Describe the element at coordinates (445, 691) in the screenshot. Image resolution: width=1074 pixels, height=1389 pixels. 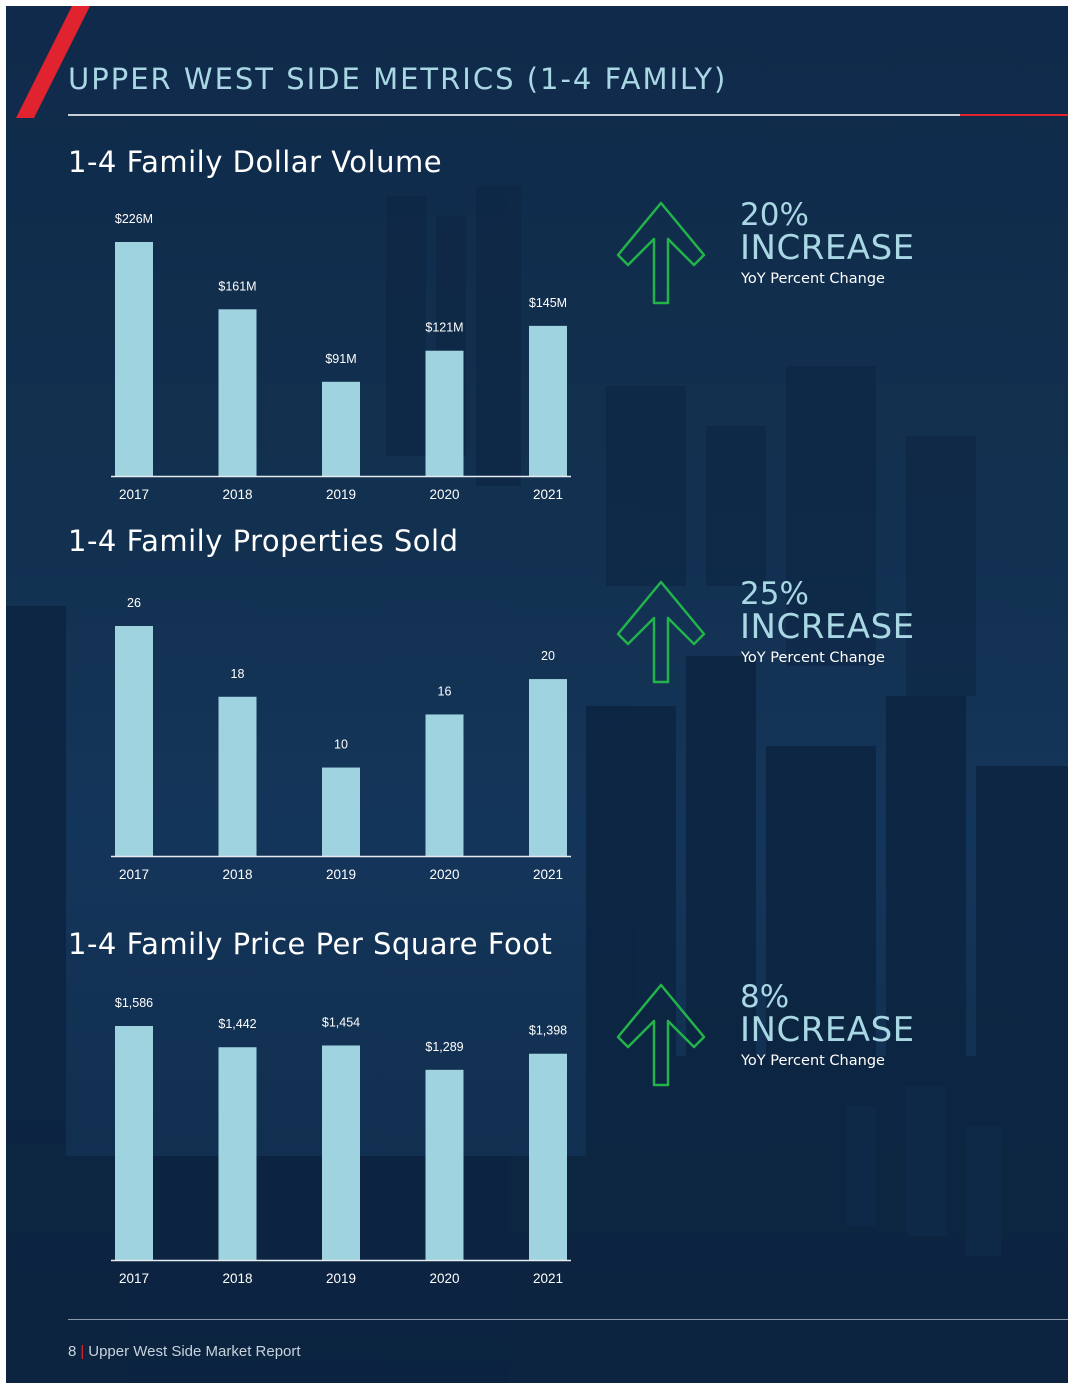
I see `bar-value-label: 16` at that location.